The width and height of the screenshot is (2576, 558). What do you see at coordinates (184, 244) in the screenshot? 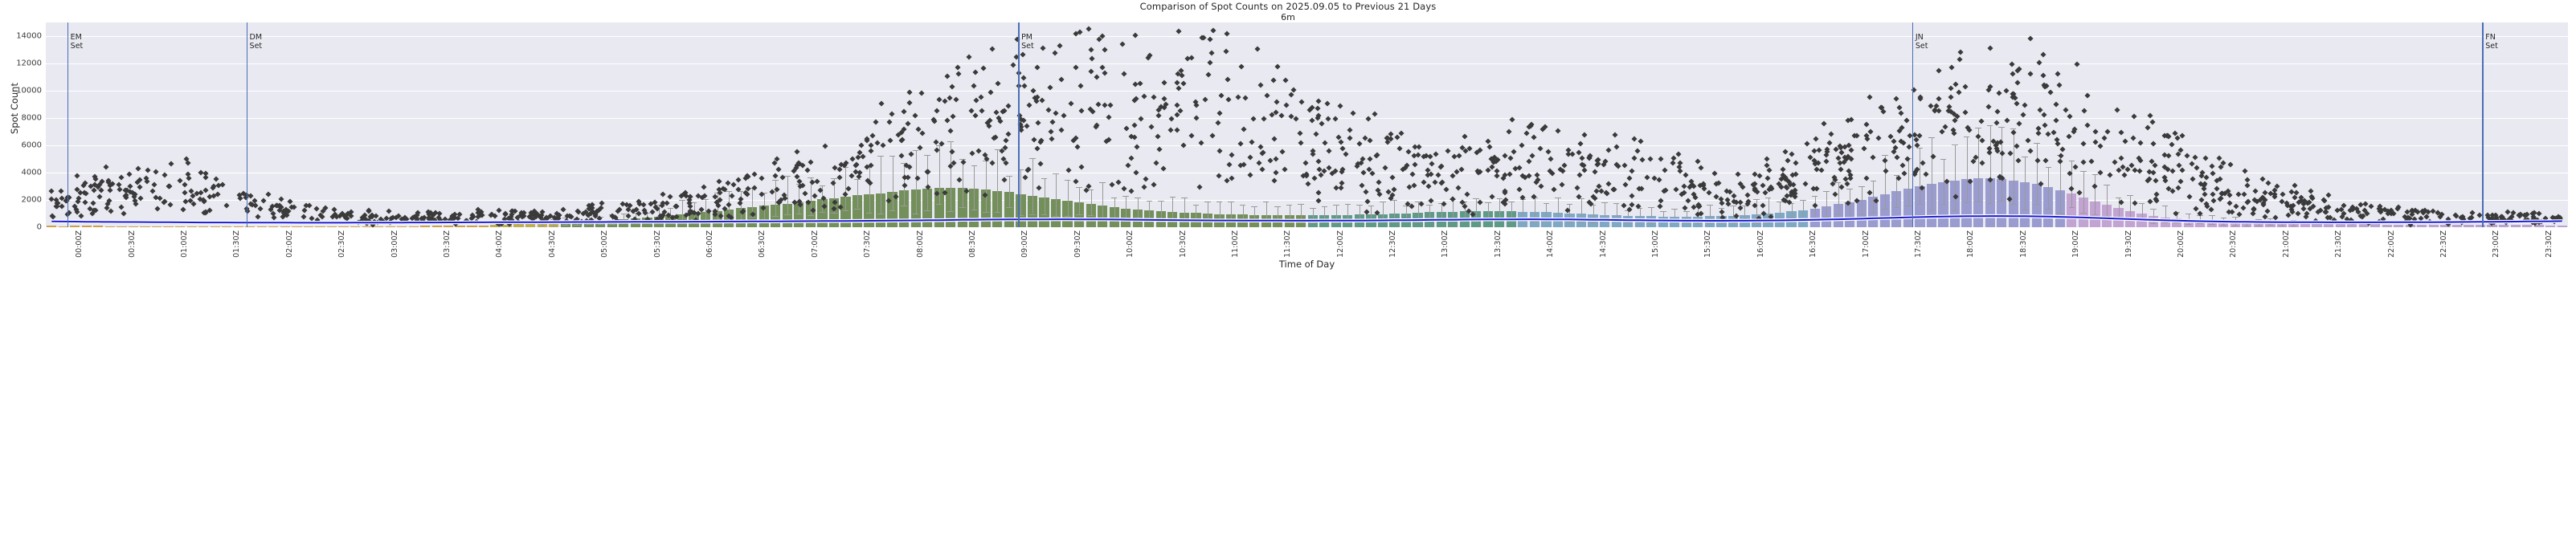
I see `x-axis-tick-label: 01:00Z` at bounding box center [184, 244].